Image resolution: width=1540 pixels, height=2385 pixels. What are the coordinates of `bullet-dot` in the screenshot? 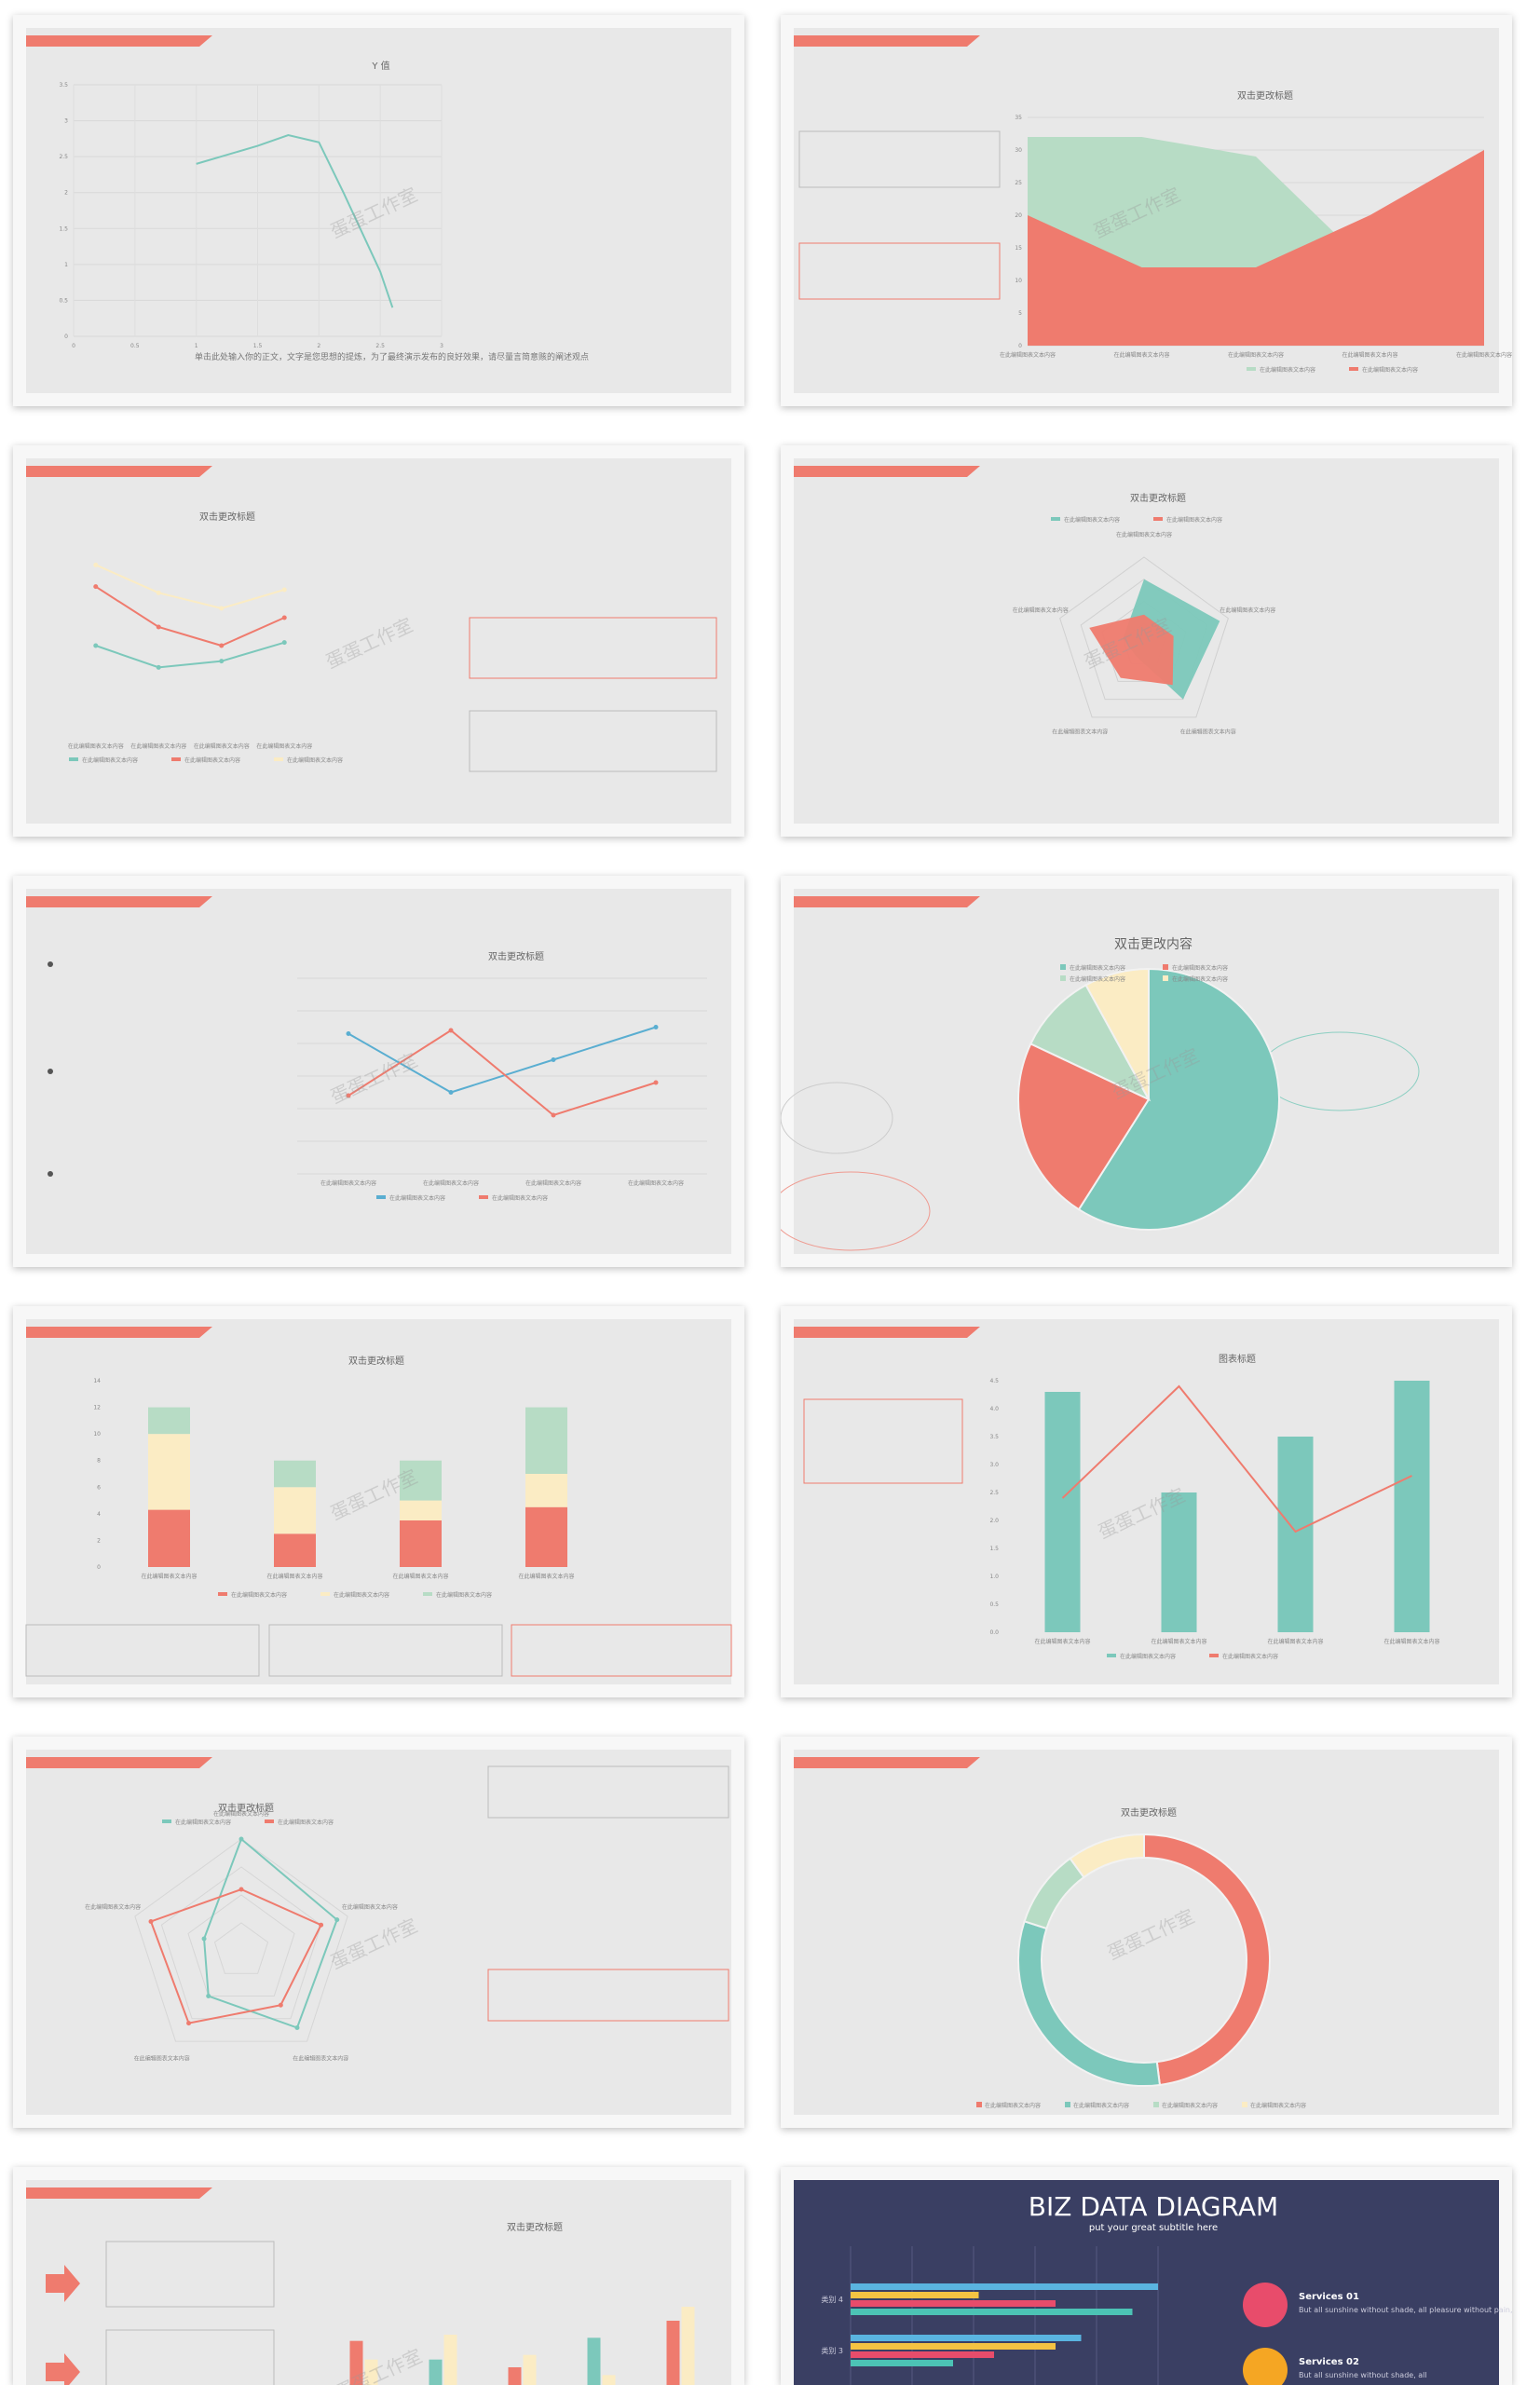 It's located at (50, 1071).